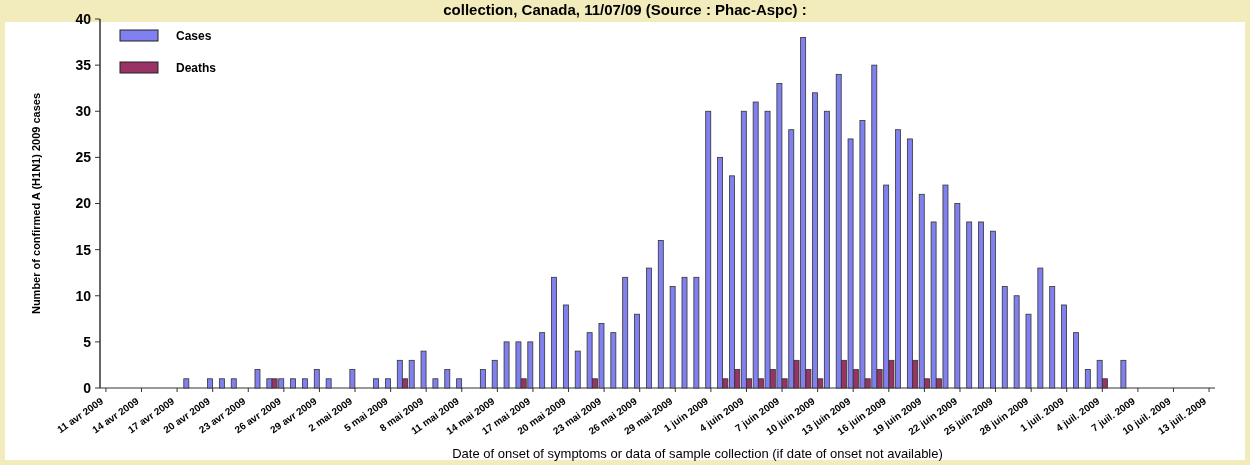  I want to click on y-tick-label: 35, so click(83, 65).